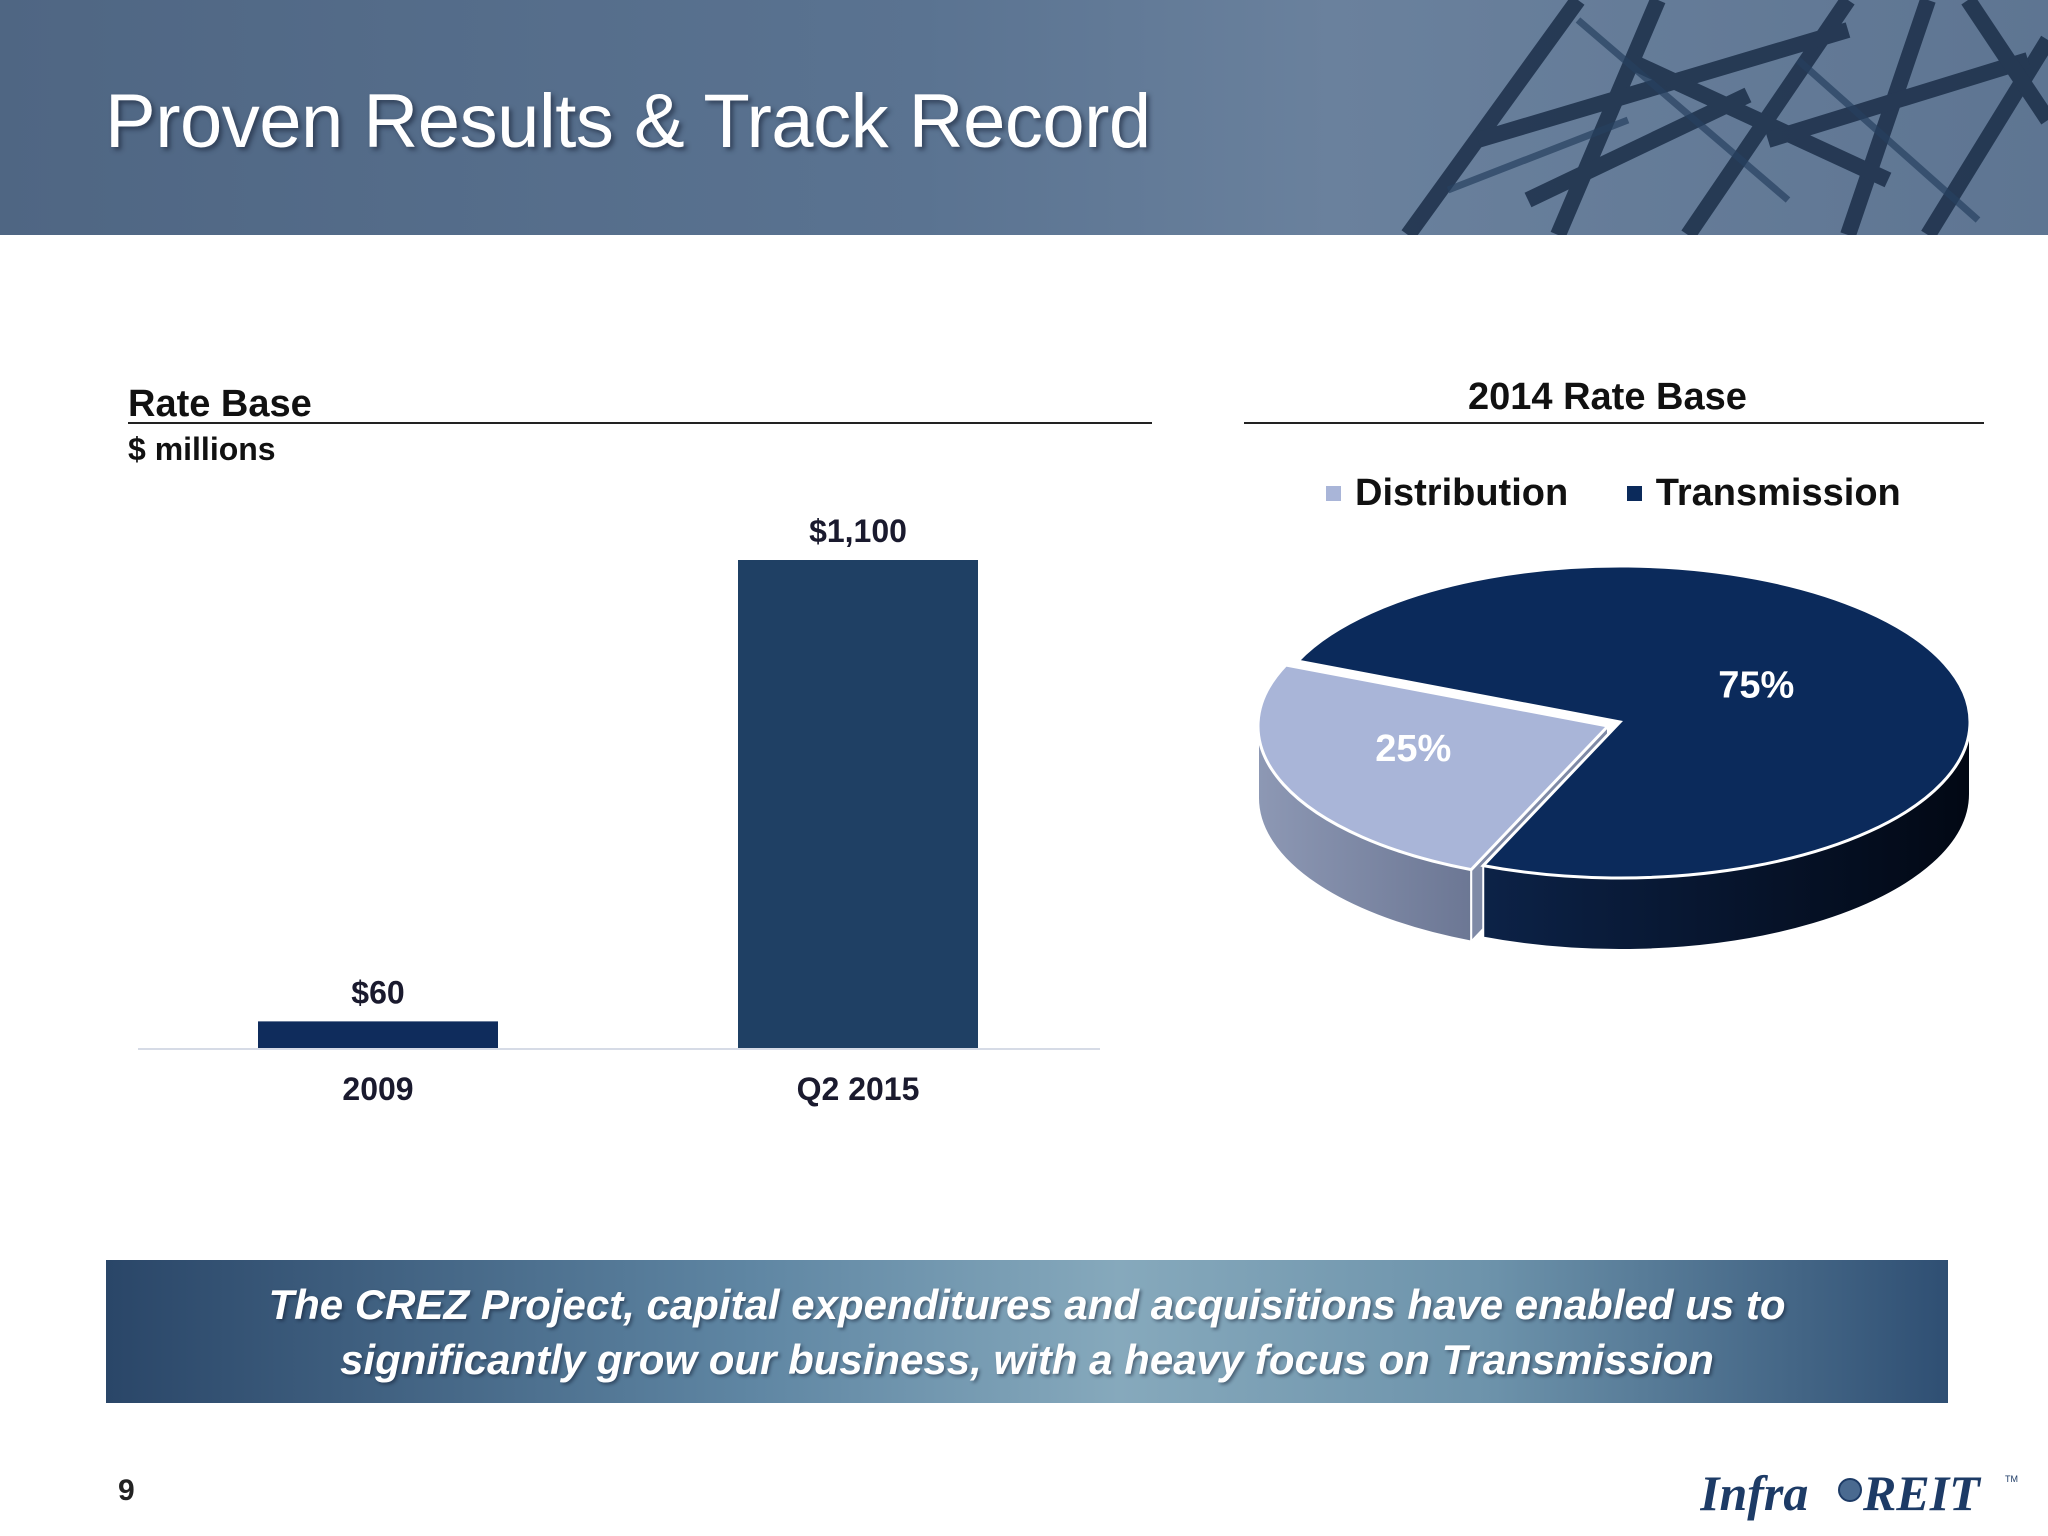 The image size is (2048, 1536). What do you see at coordinates (640, 423) in the screenshot?
I see `bar-chart-title-rule` at bounding box center [640, 423].